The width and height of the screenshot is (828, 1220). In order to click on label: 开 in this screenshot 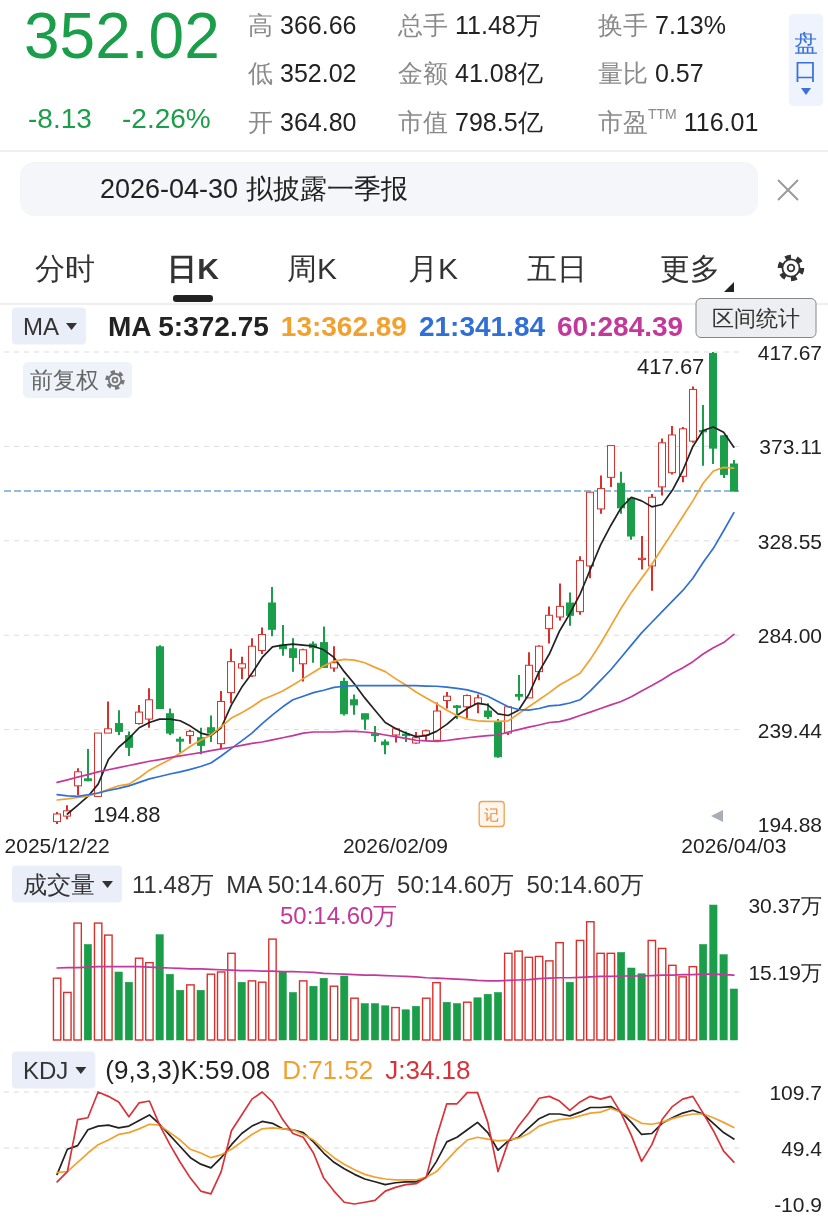, I will do `click(260, 122)`.